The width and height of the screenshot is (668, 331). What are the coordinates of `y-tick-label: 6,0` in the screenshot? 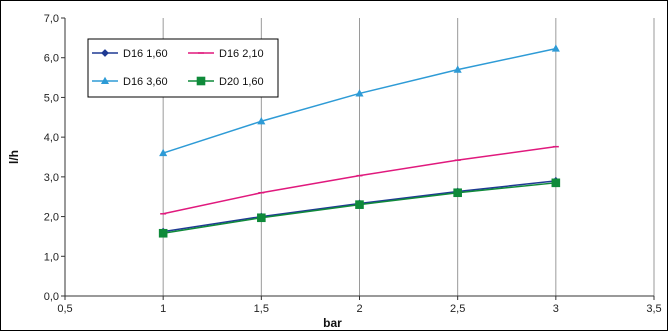 It's located at (51, 59).